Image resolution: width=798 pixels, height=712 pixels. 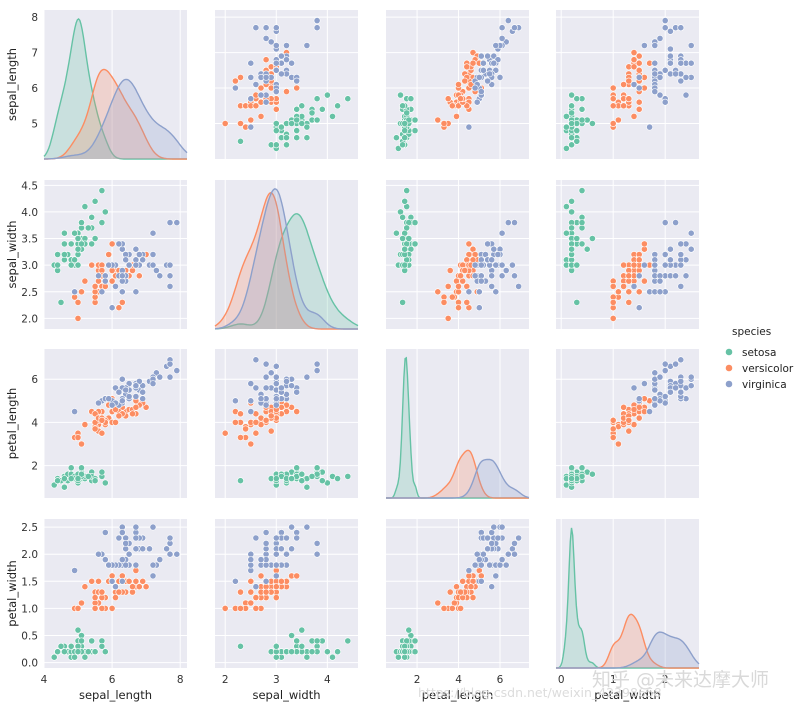 I want to click on ytick-label: 3.5, so click(x=29, y=240).